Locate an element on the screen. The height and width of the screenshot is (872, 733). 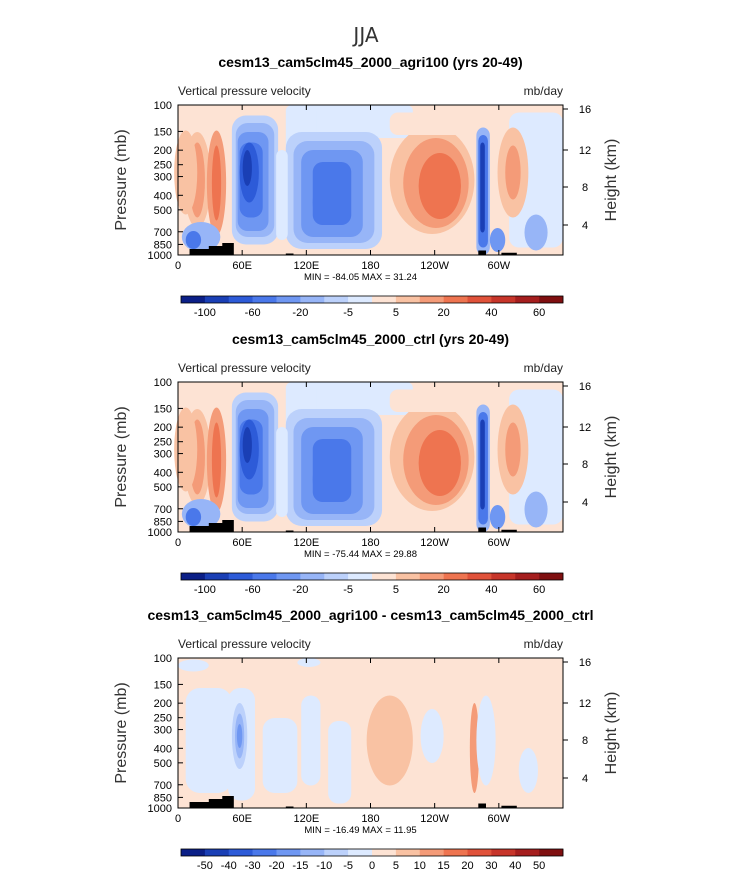
colorbar-label: 60 is located at coordinates (539, 313).